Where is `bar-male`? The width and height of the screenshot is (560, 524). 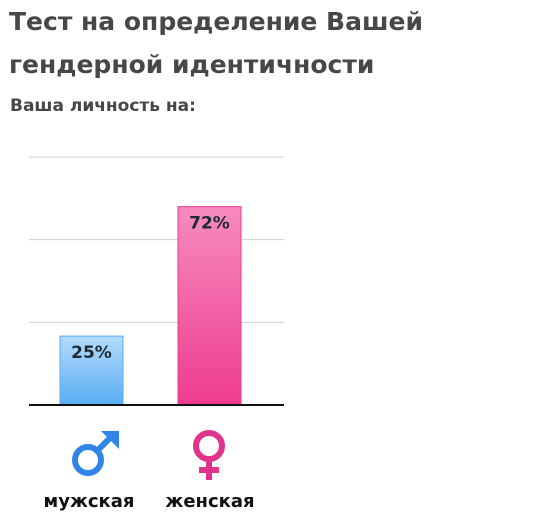 bar-male is located at coordinates (91, 370).